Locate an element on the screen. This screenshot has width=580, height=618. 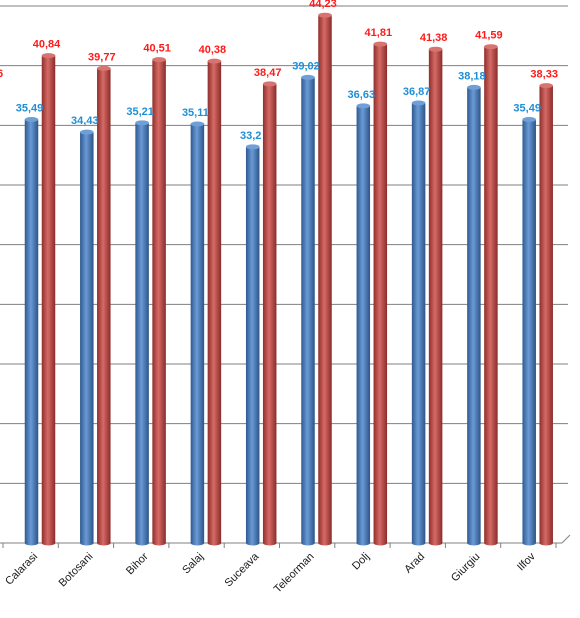
data-label-red: 40,84 is located at coordinates (47, 45).